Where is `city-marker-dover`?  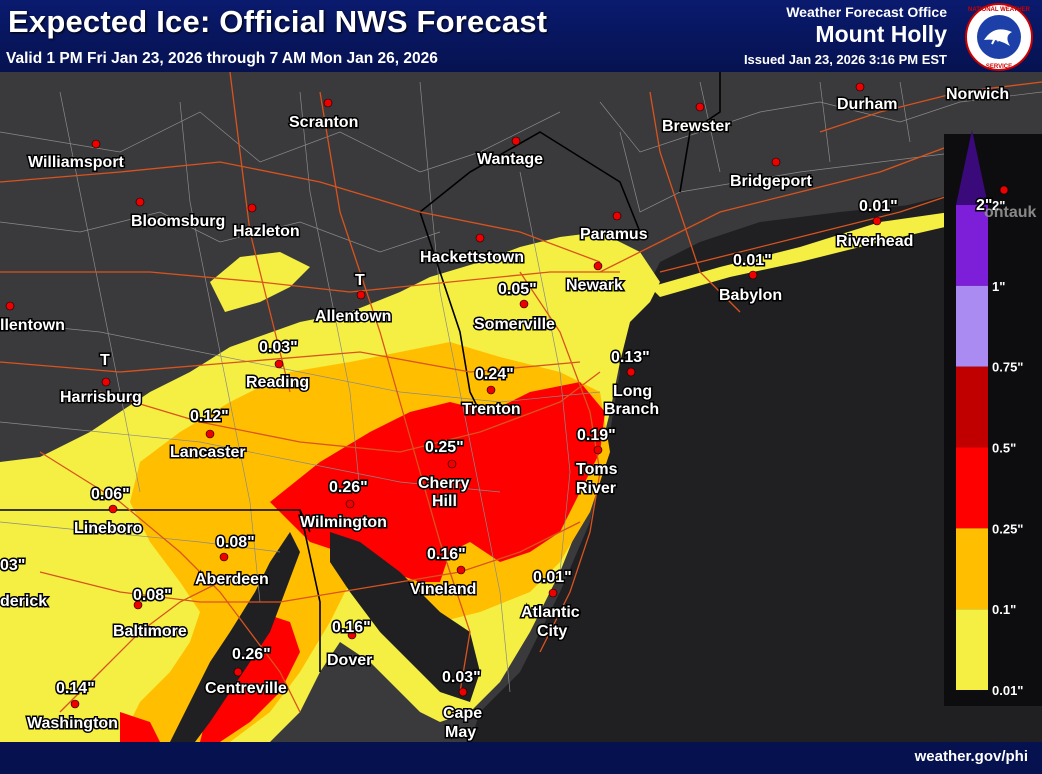
city-marker-dover is located at coordinates (352, 635).